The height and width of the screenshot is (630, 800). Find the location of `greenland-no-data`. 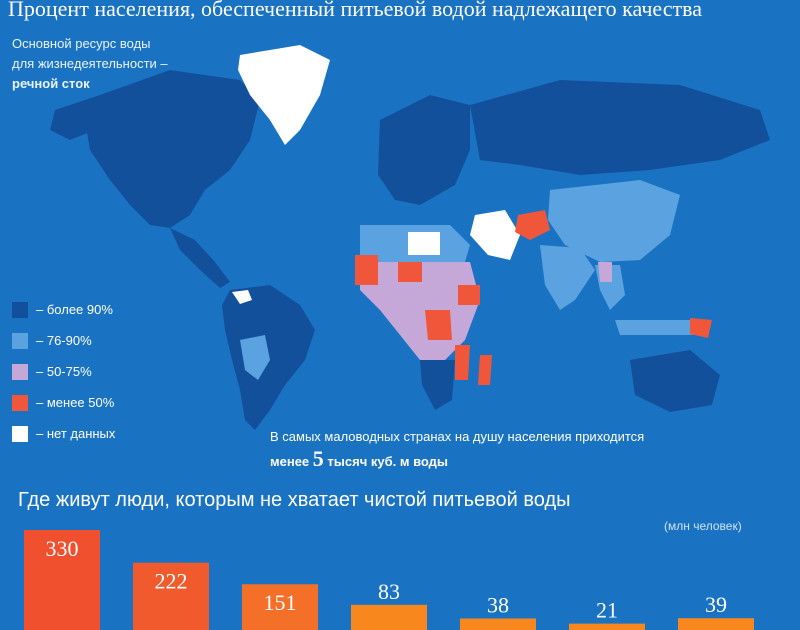

greenland-no-data is located at coordinates (284, 95).